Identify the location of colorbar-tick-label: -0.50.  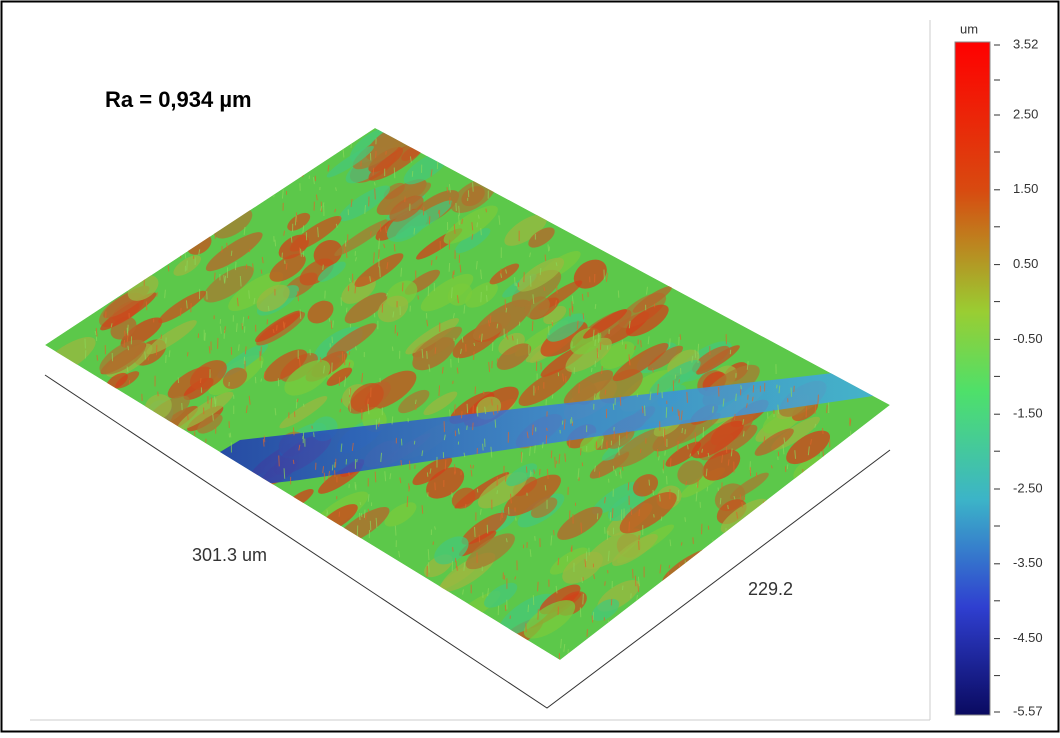
(1028, 338).